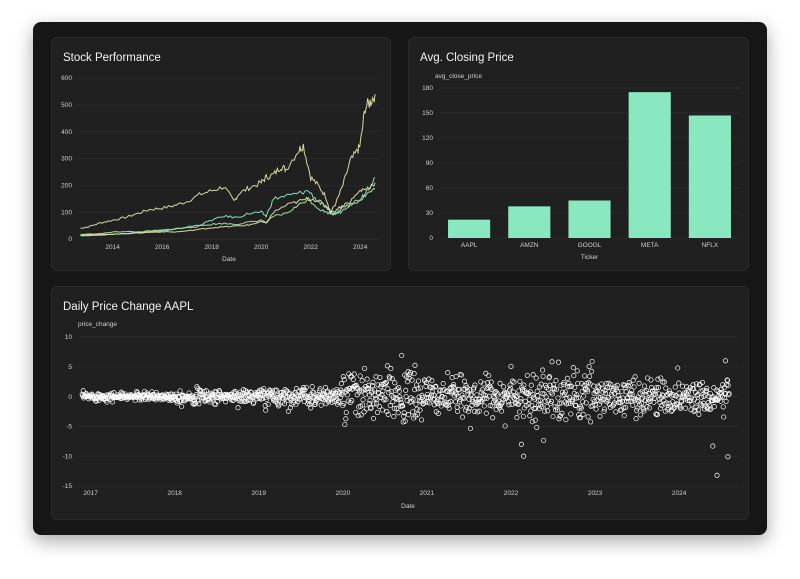 The image size is (800, 579). I want to click on y-tick-label: 100, so click(66, 212).